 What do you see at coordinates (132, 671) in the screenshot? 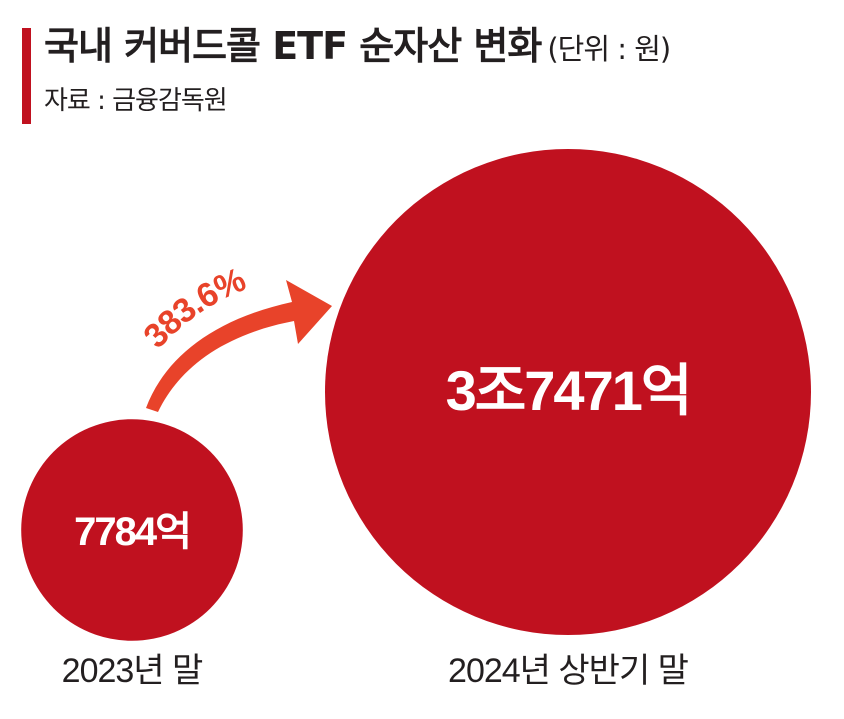
I see `category-label-2023: 2023년 말` at bounding box center [132, 671].